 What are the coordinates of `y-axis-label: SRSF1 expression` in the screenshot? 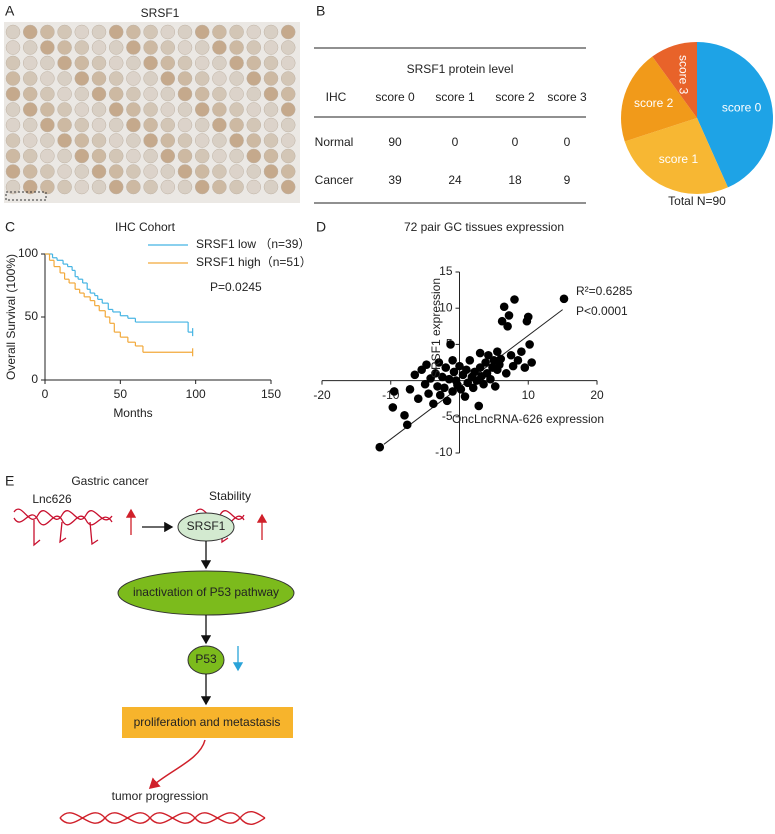 It's located at (436, 328).